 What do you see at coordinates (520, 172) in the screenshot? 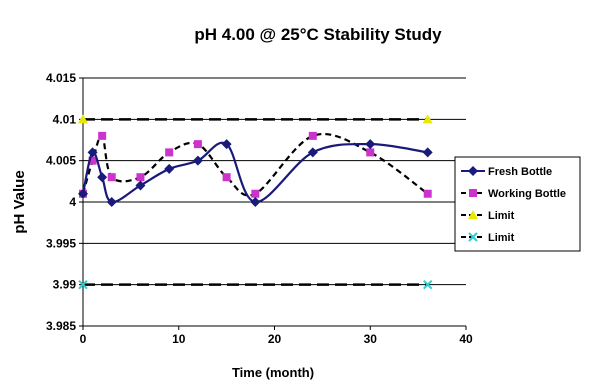
I see `legend-label: Fresh Bottle` at bounding box center [520, 172].